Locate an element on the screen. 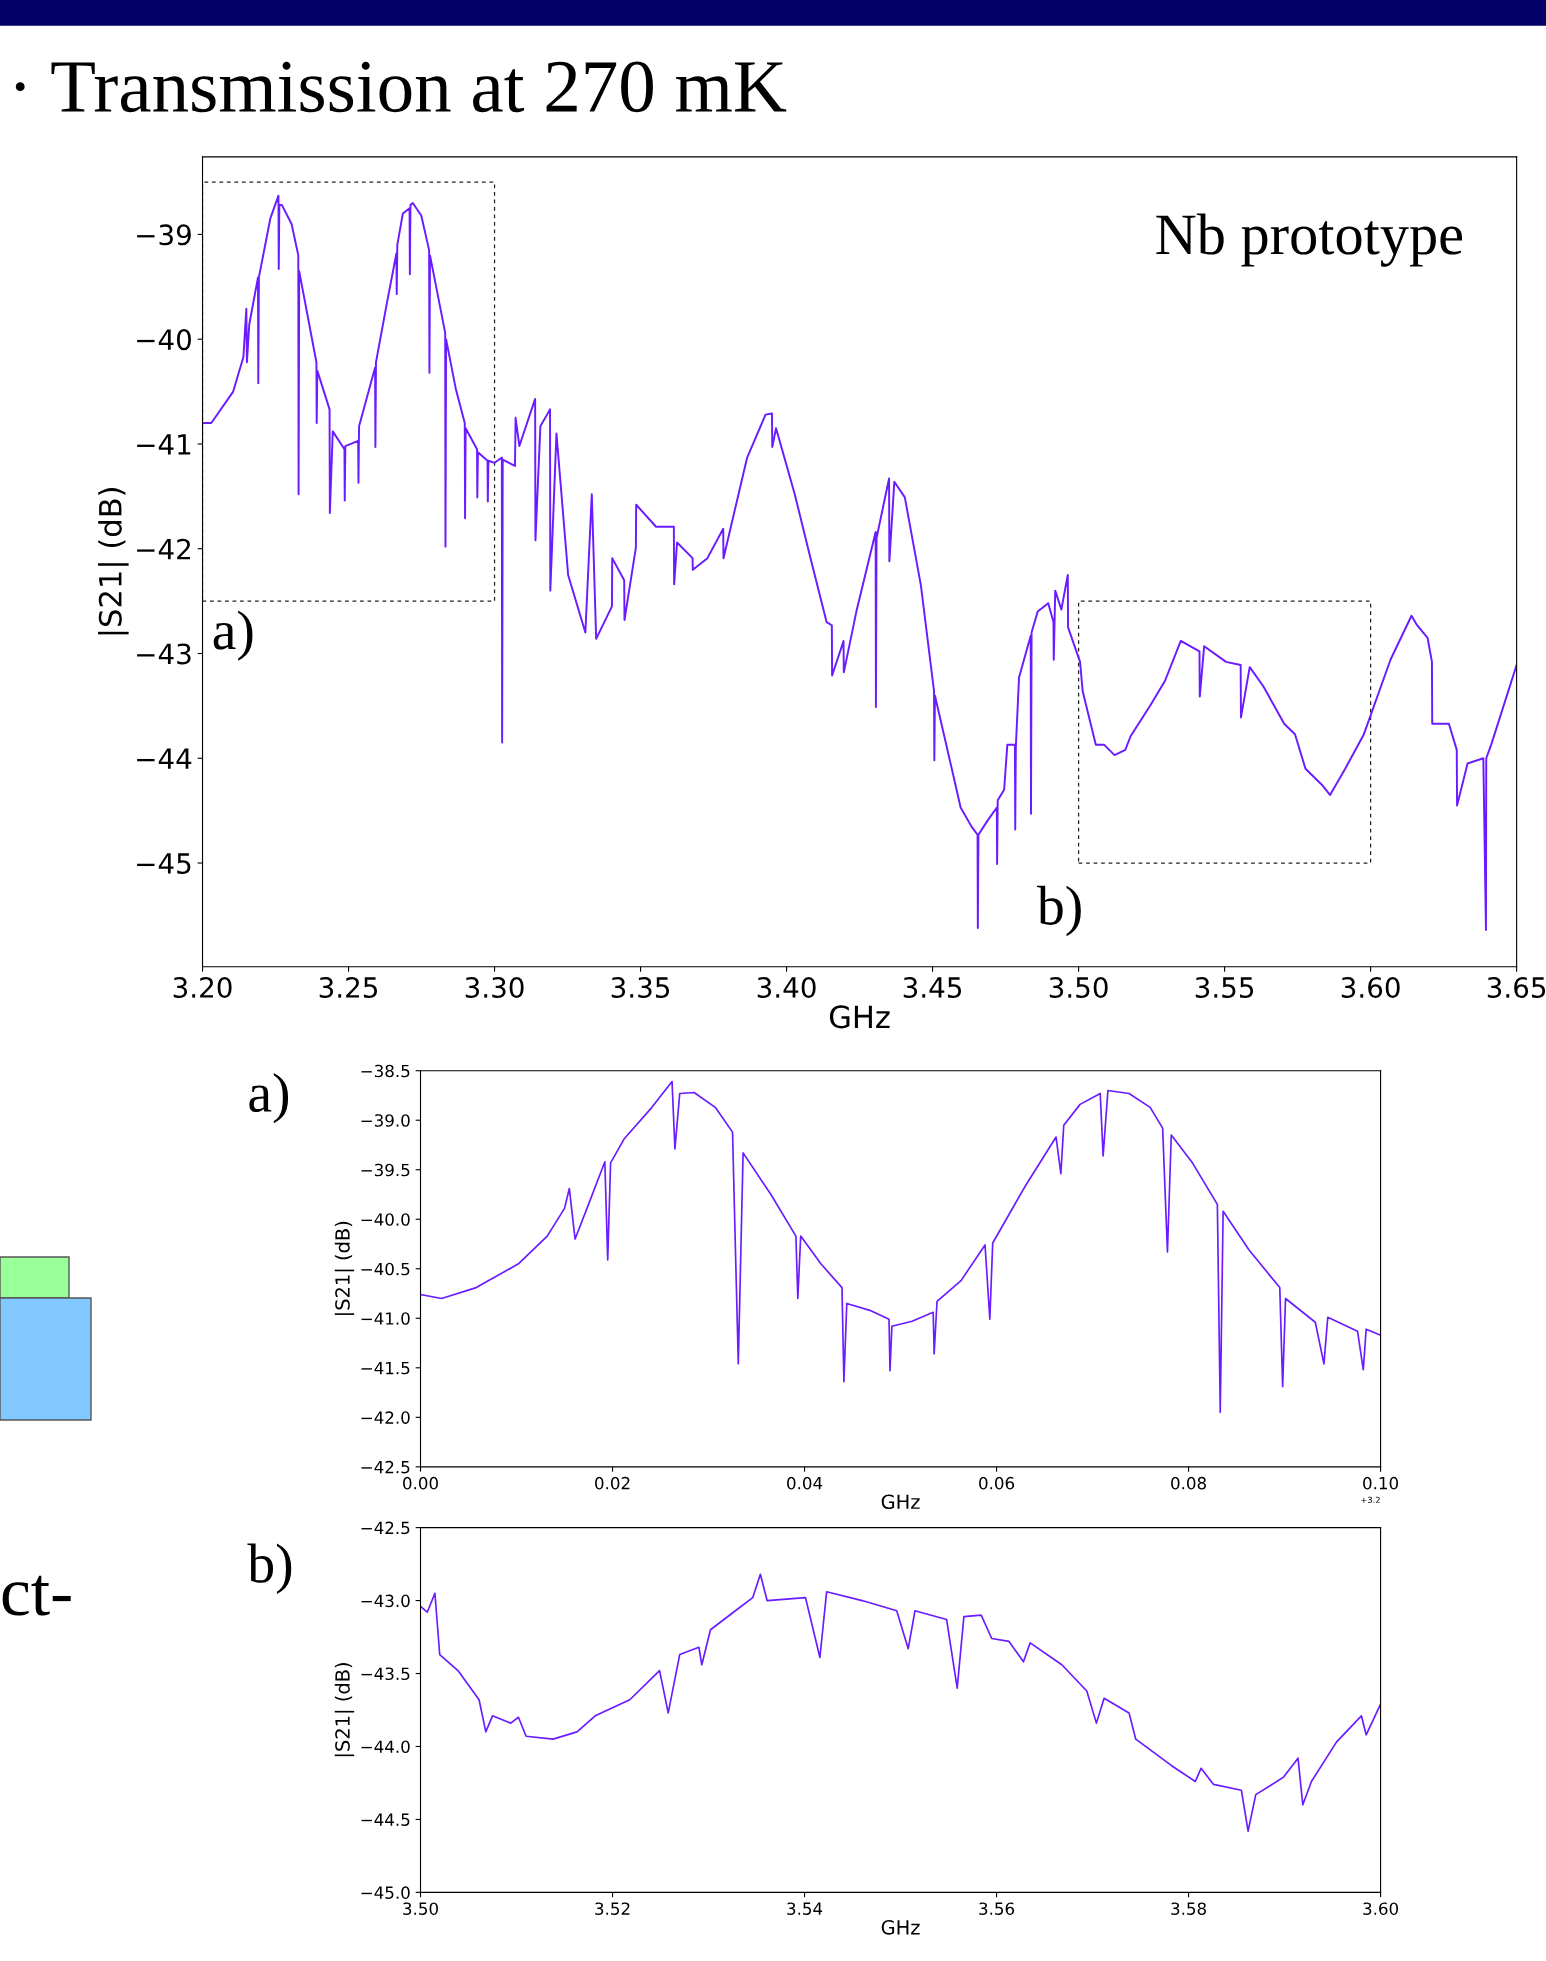 The width and height of the screenshot is (1546, 1961). y-tick-label: −38.5 is located at coordinates (385, 1071).